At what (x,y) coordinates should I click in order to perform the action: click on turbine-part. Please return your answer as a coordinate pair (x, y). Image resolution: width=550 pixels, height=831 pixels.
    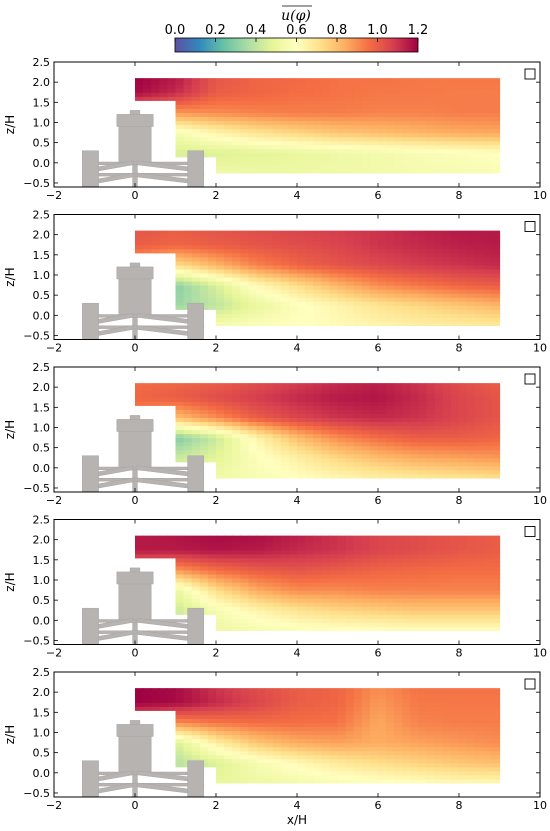
    Looking at the image, I should click on (135, 578).